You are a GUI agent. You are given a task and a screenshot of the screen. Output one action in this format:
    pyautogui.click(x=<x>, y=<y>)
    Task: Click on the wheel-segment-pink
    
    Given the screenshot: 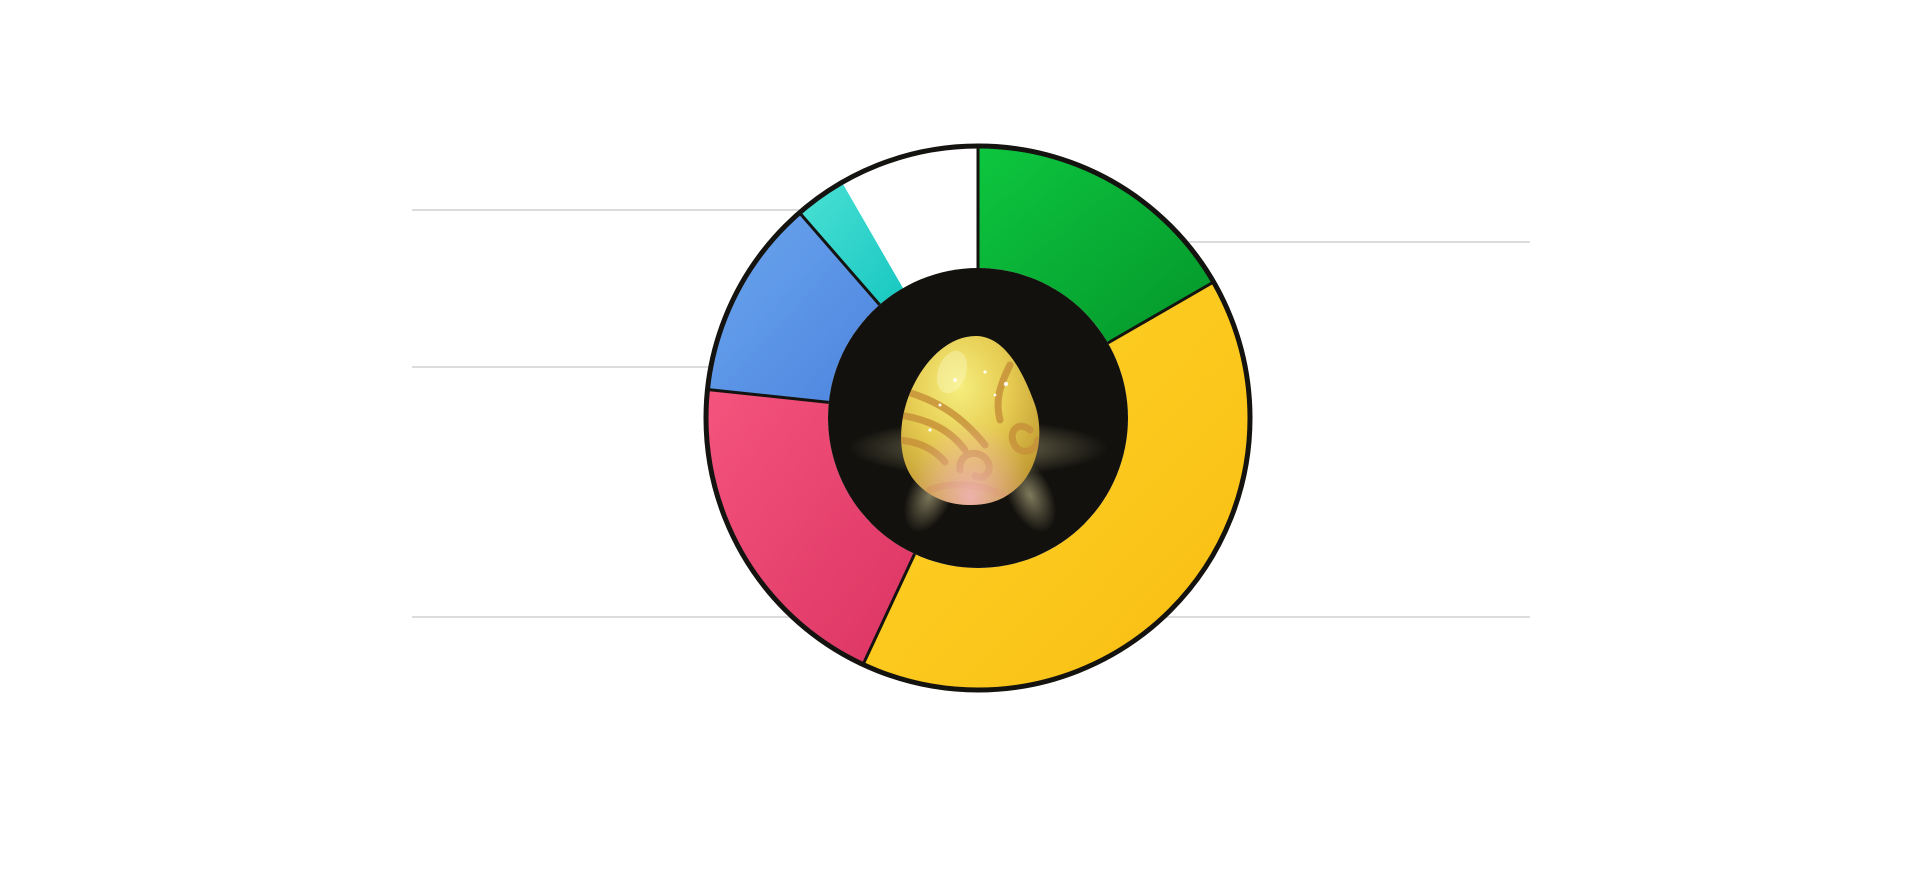 What is the action you would take?
    pyautogui.click(x=811, y=526)
    